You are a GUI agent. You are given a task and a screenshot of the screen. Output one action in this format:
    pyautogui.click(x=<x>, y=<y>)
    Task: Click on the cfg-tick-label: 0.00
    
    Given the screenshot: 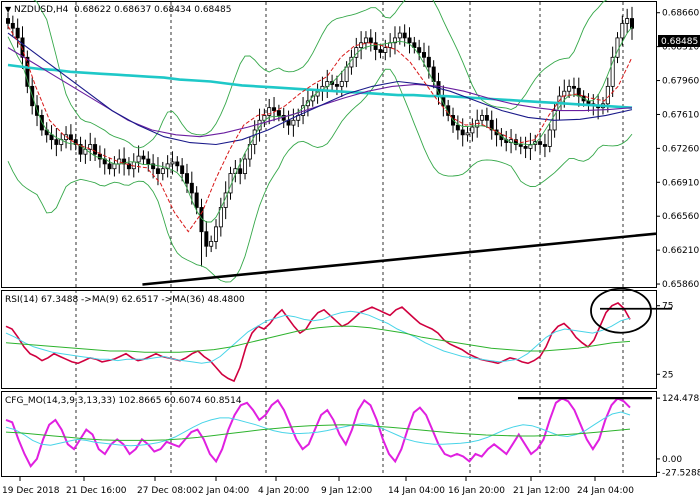 What is the action you would take?
    pyautogui.click(x=672, y=460)
    